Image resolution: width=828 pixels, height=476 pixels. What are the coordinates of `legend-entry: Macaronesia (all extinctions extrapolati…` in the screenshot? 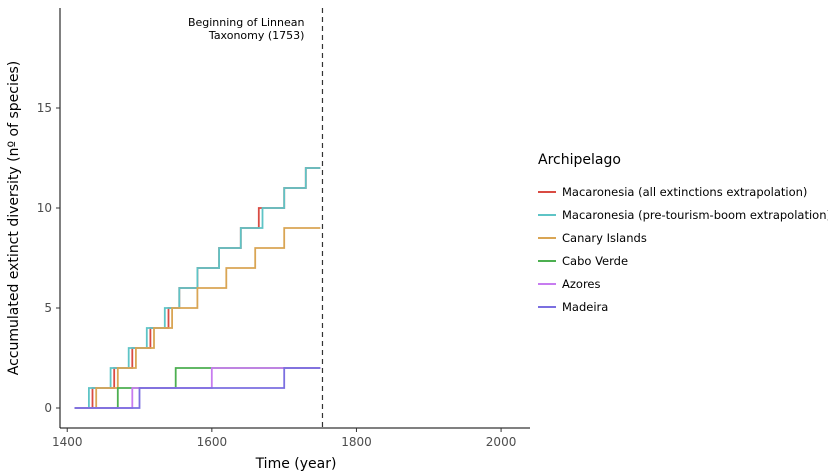 It's located at (684, 192).